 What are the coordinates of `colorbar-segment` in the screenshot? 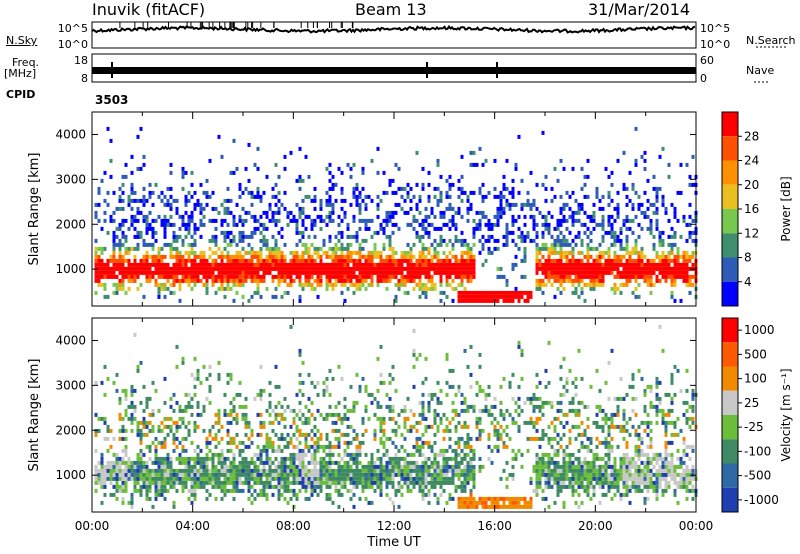 It's located at (730, 196).